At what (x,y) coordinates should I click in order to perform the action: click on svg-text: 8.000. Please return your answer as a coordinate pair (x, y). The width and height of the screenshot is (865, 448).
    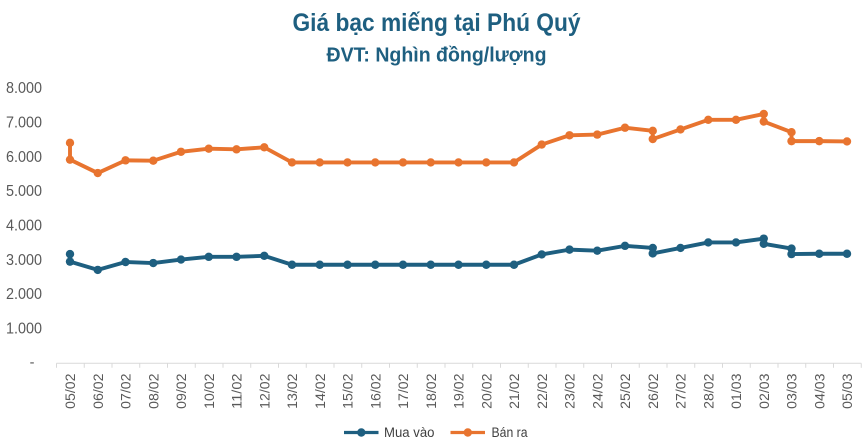
    Looking at the image, I should click on (24, 88).